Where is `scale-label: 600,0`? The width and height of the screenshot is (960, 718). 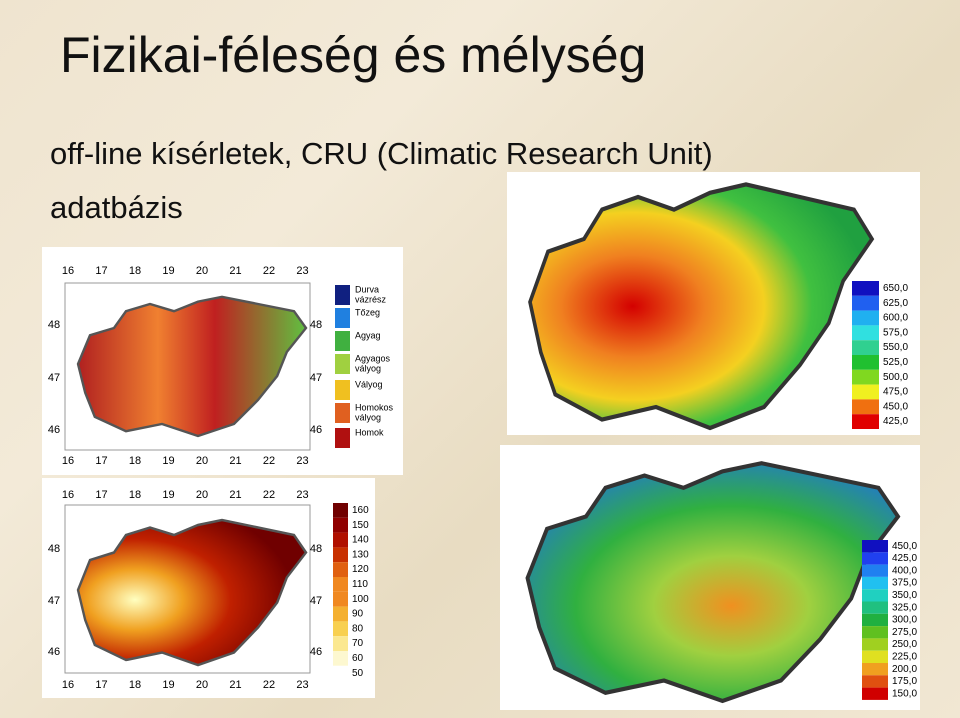 scale-label: 600,0 is located at coordinates (895, 318).